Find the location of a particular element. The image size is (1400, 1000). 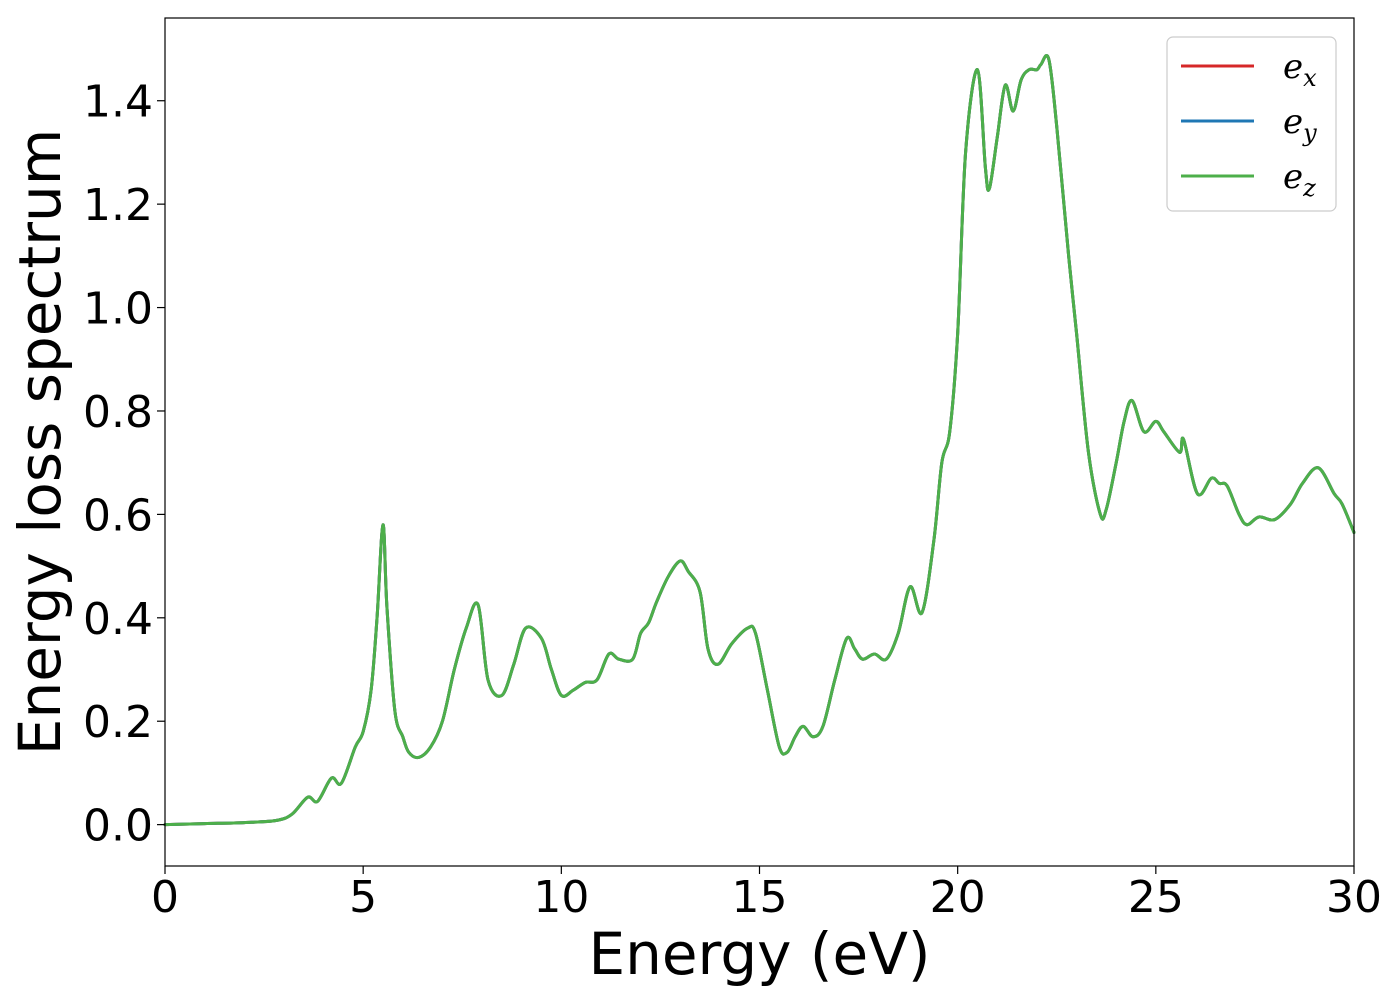

x-axis: 0 5 10 15 20 25 30 is located at coordinates (766, 894).